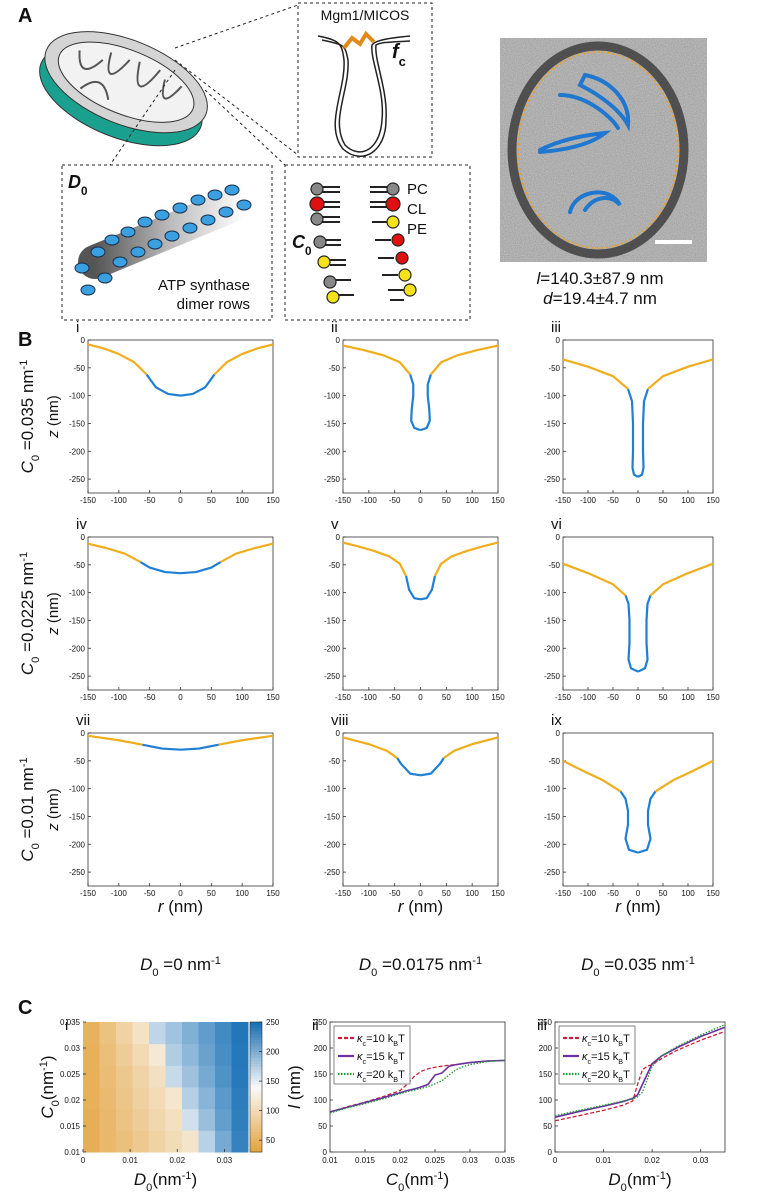 The width and height of the screenshot is (778, 1200). I want to click on x-axis-label: C0(nm-1), so click(417, 1182).